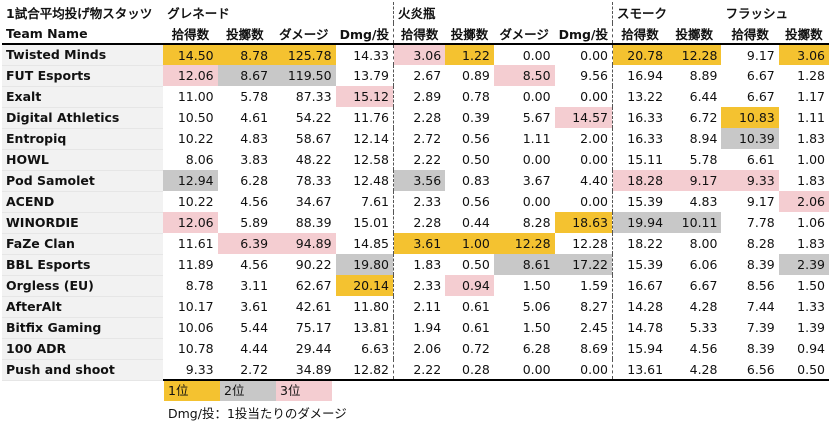  What do you see at coordinates (195, 348) in the screenshot?
I see `stat-cell: 10.78` at bounding box center [195, 348].